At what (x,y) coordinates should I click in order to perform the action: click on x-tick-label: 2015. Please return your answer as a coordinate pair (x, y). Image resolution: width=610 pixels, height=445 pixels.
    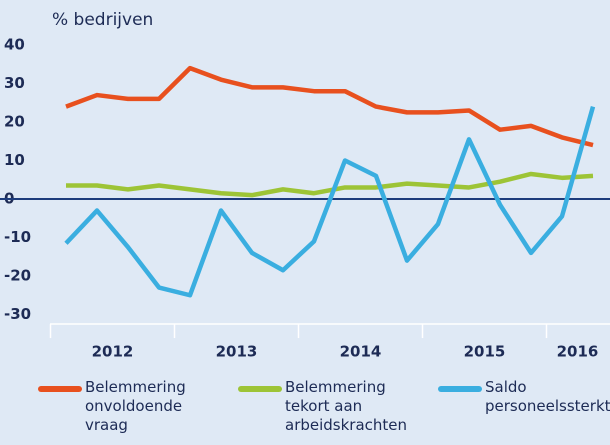
    Looking at the image, I should click on (485, 352).